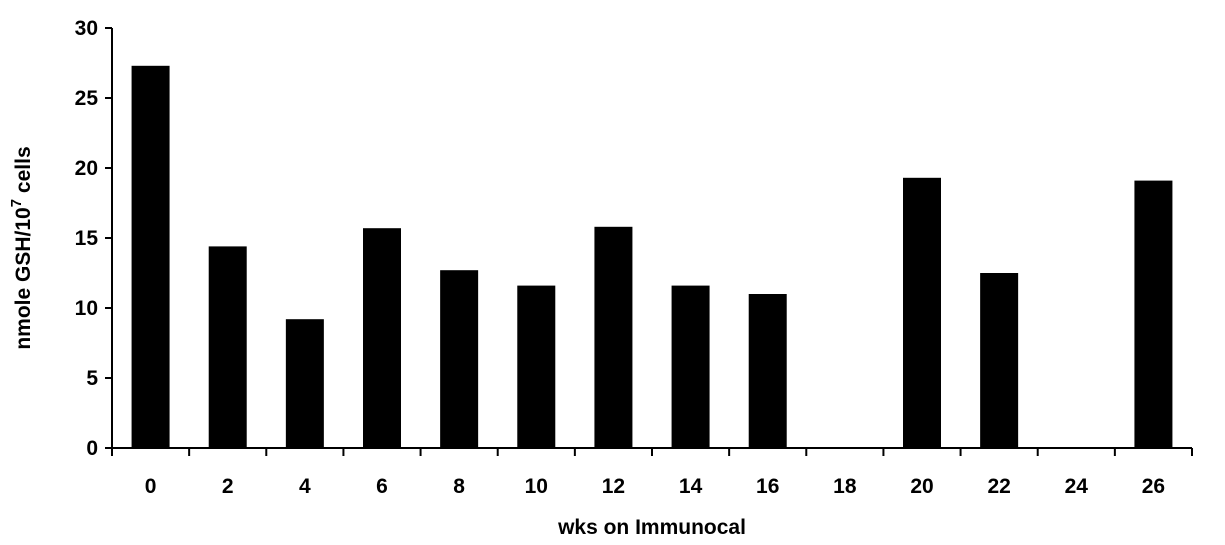 This screenshot has height=545, width=1225. What do you see at coordinates (998, 486) in the screenshot?
I see `x-tick-label: 22` at bounding box center [998, 486].